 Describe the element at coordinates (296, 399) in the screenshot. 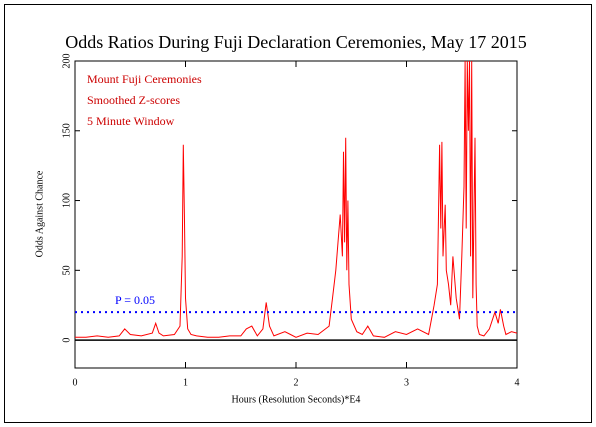

I see `x-axis-label: Hours (Resolution Seconds)*E4` at that location.